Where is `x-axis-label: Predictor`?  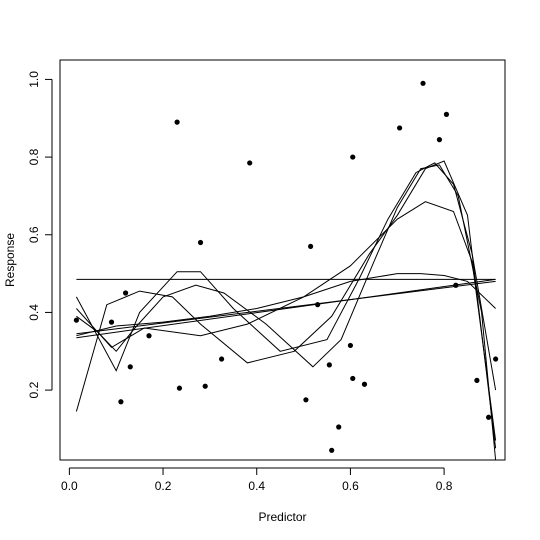
x-axis-label: Predictor is located at coordinates (282, 517).